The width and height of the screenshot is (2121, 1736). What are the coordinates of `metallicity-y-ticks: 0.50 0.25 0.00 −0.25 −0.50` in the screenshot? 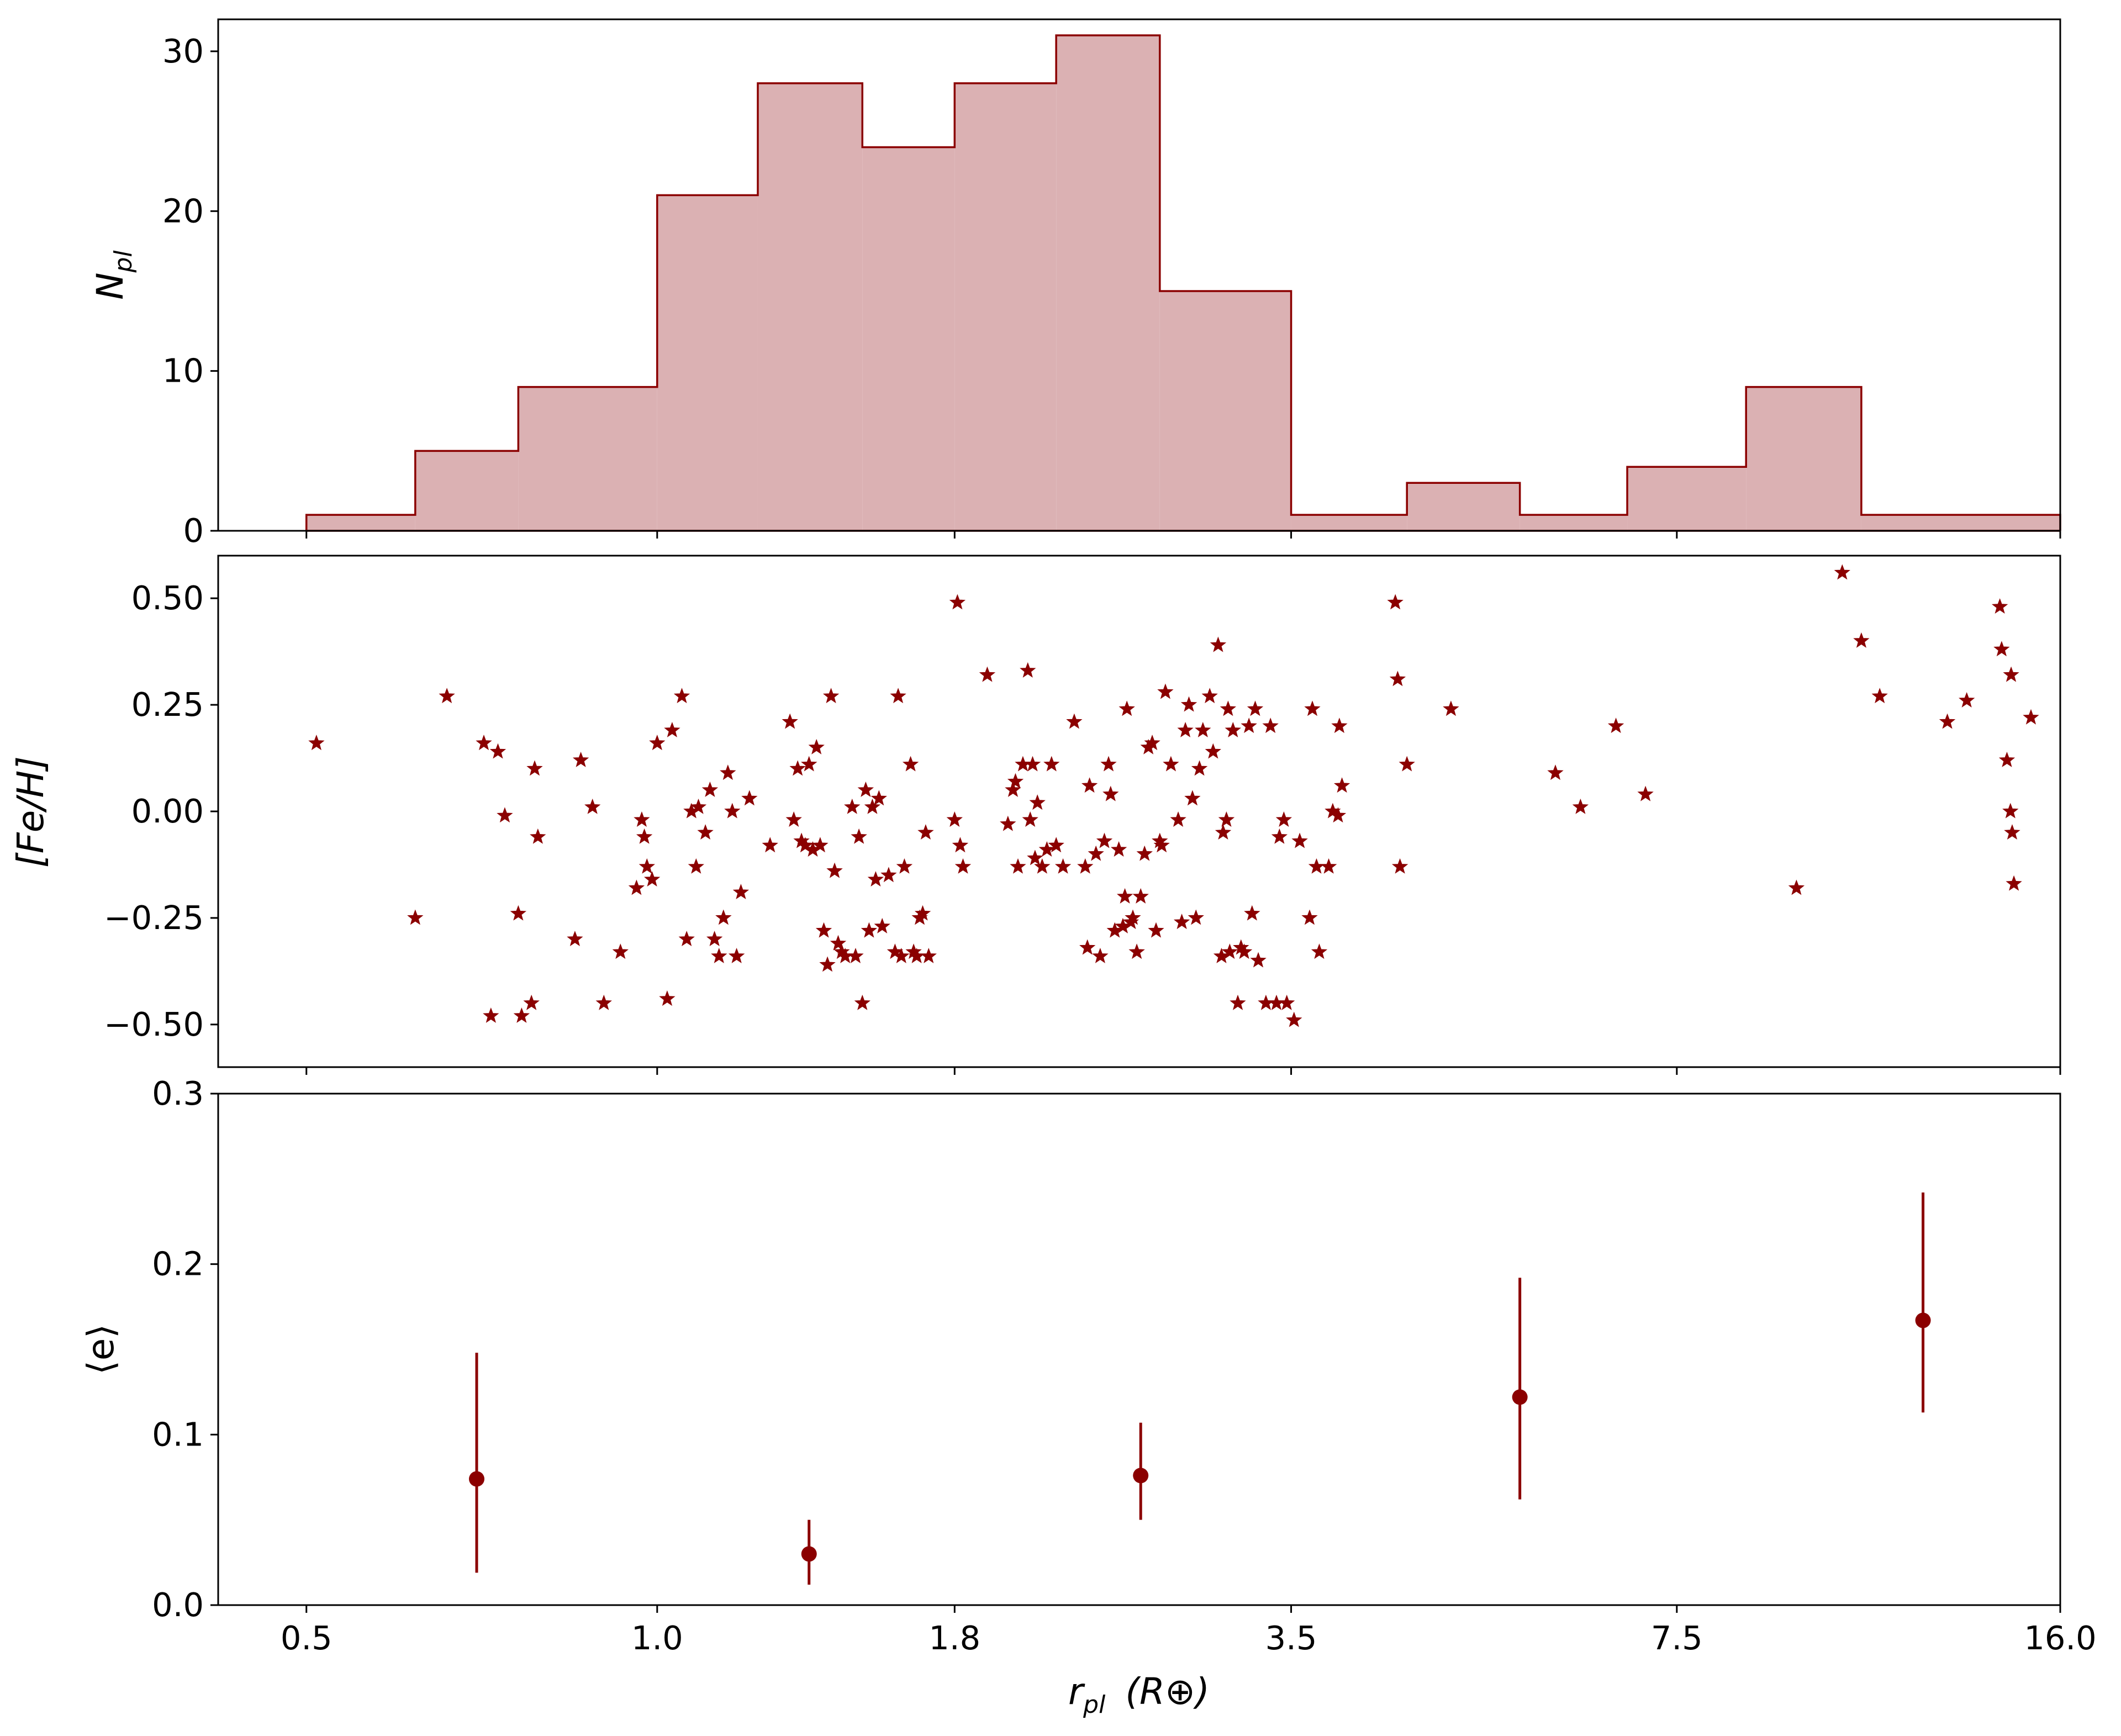 It's located at (161, 811).